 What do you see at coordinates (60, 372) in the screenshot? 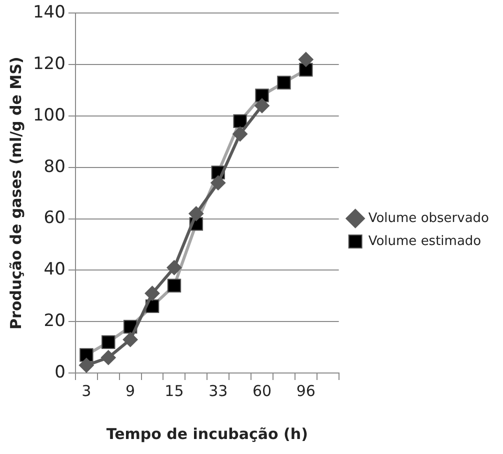
I see `y-tick-label: 0` at bounding box center [60, 372].